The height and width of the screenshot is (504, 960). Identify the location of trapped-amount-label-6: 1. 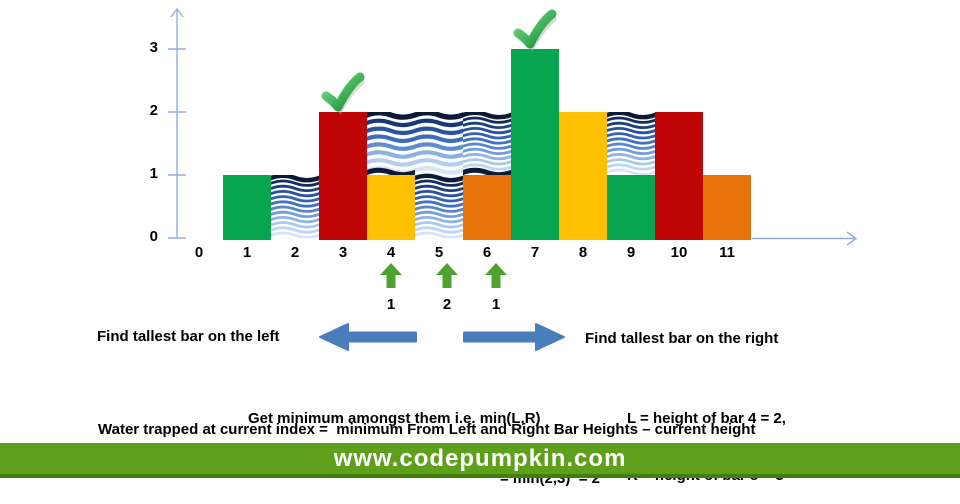
(496, 304).